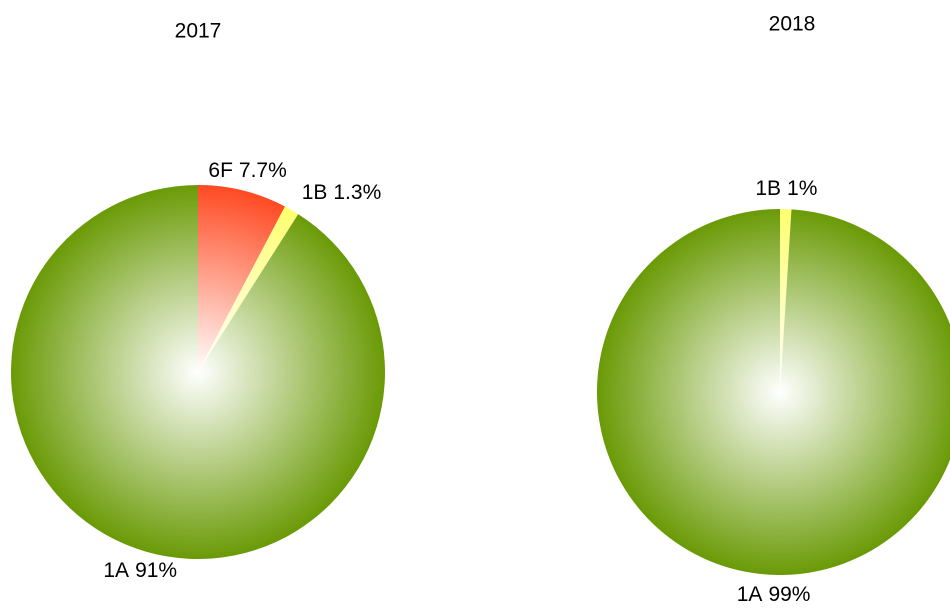 The width and height of the screenshot is (950, 609). Describe the element at coordinates (792, 24) in the screenshot. I see `chart-title: 2018` at that location.